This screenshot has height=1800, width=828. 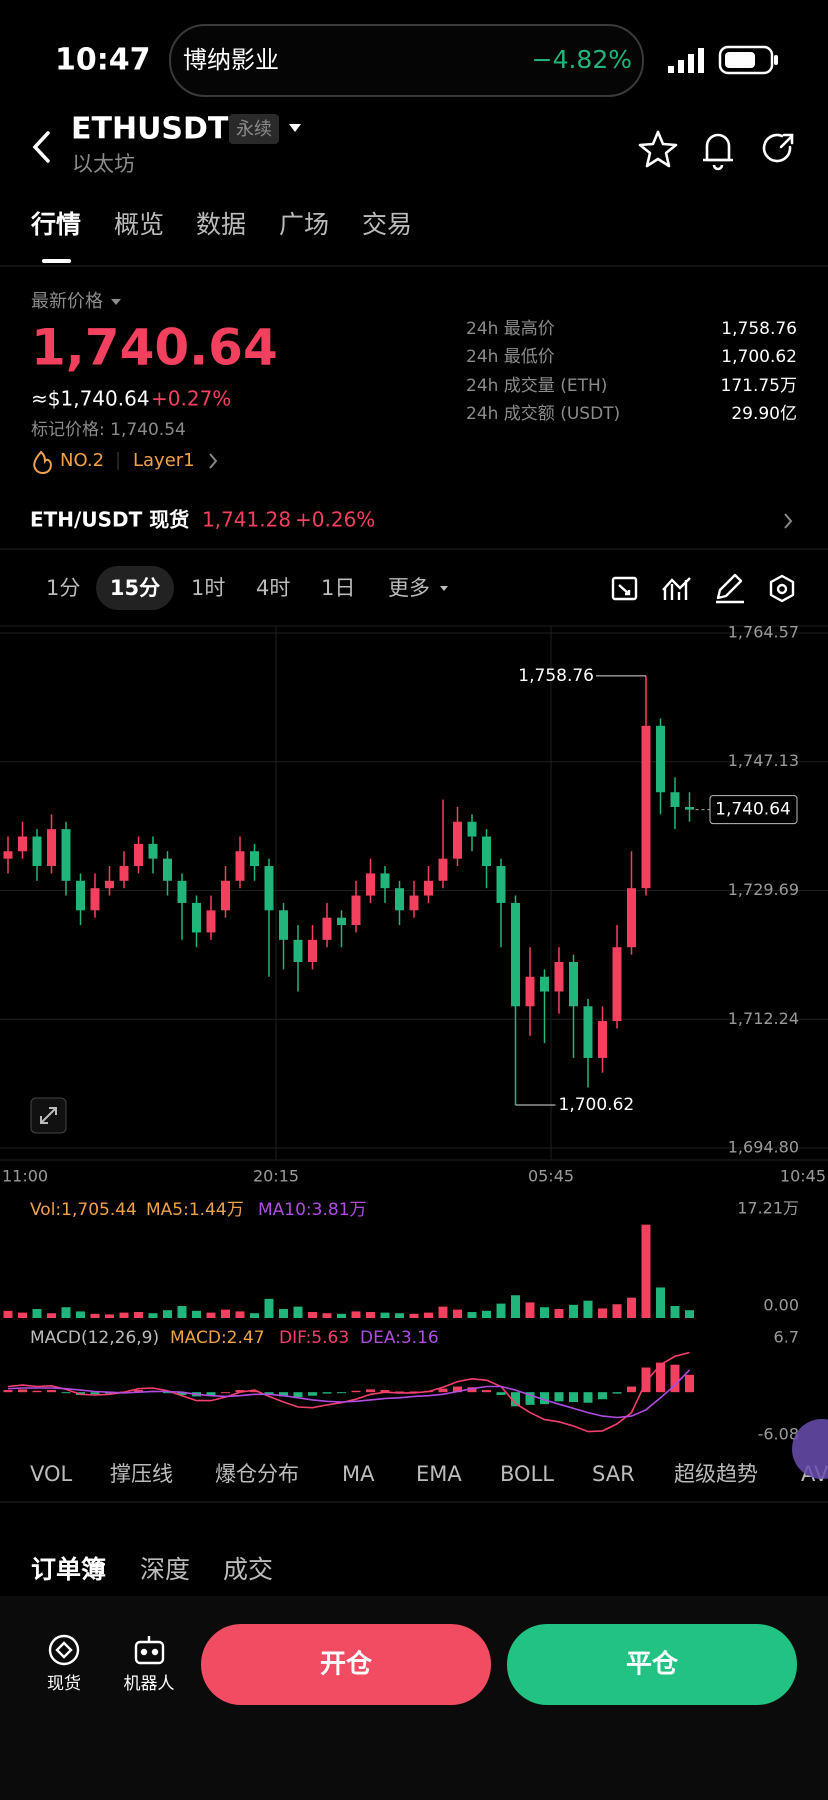 I want to click on book-tab: 深度, so click(x=165, y=1569).